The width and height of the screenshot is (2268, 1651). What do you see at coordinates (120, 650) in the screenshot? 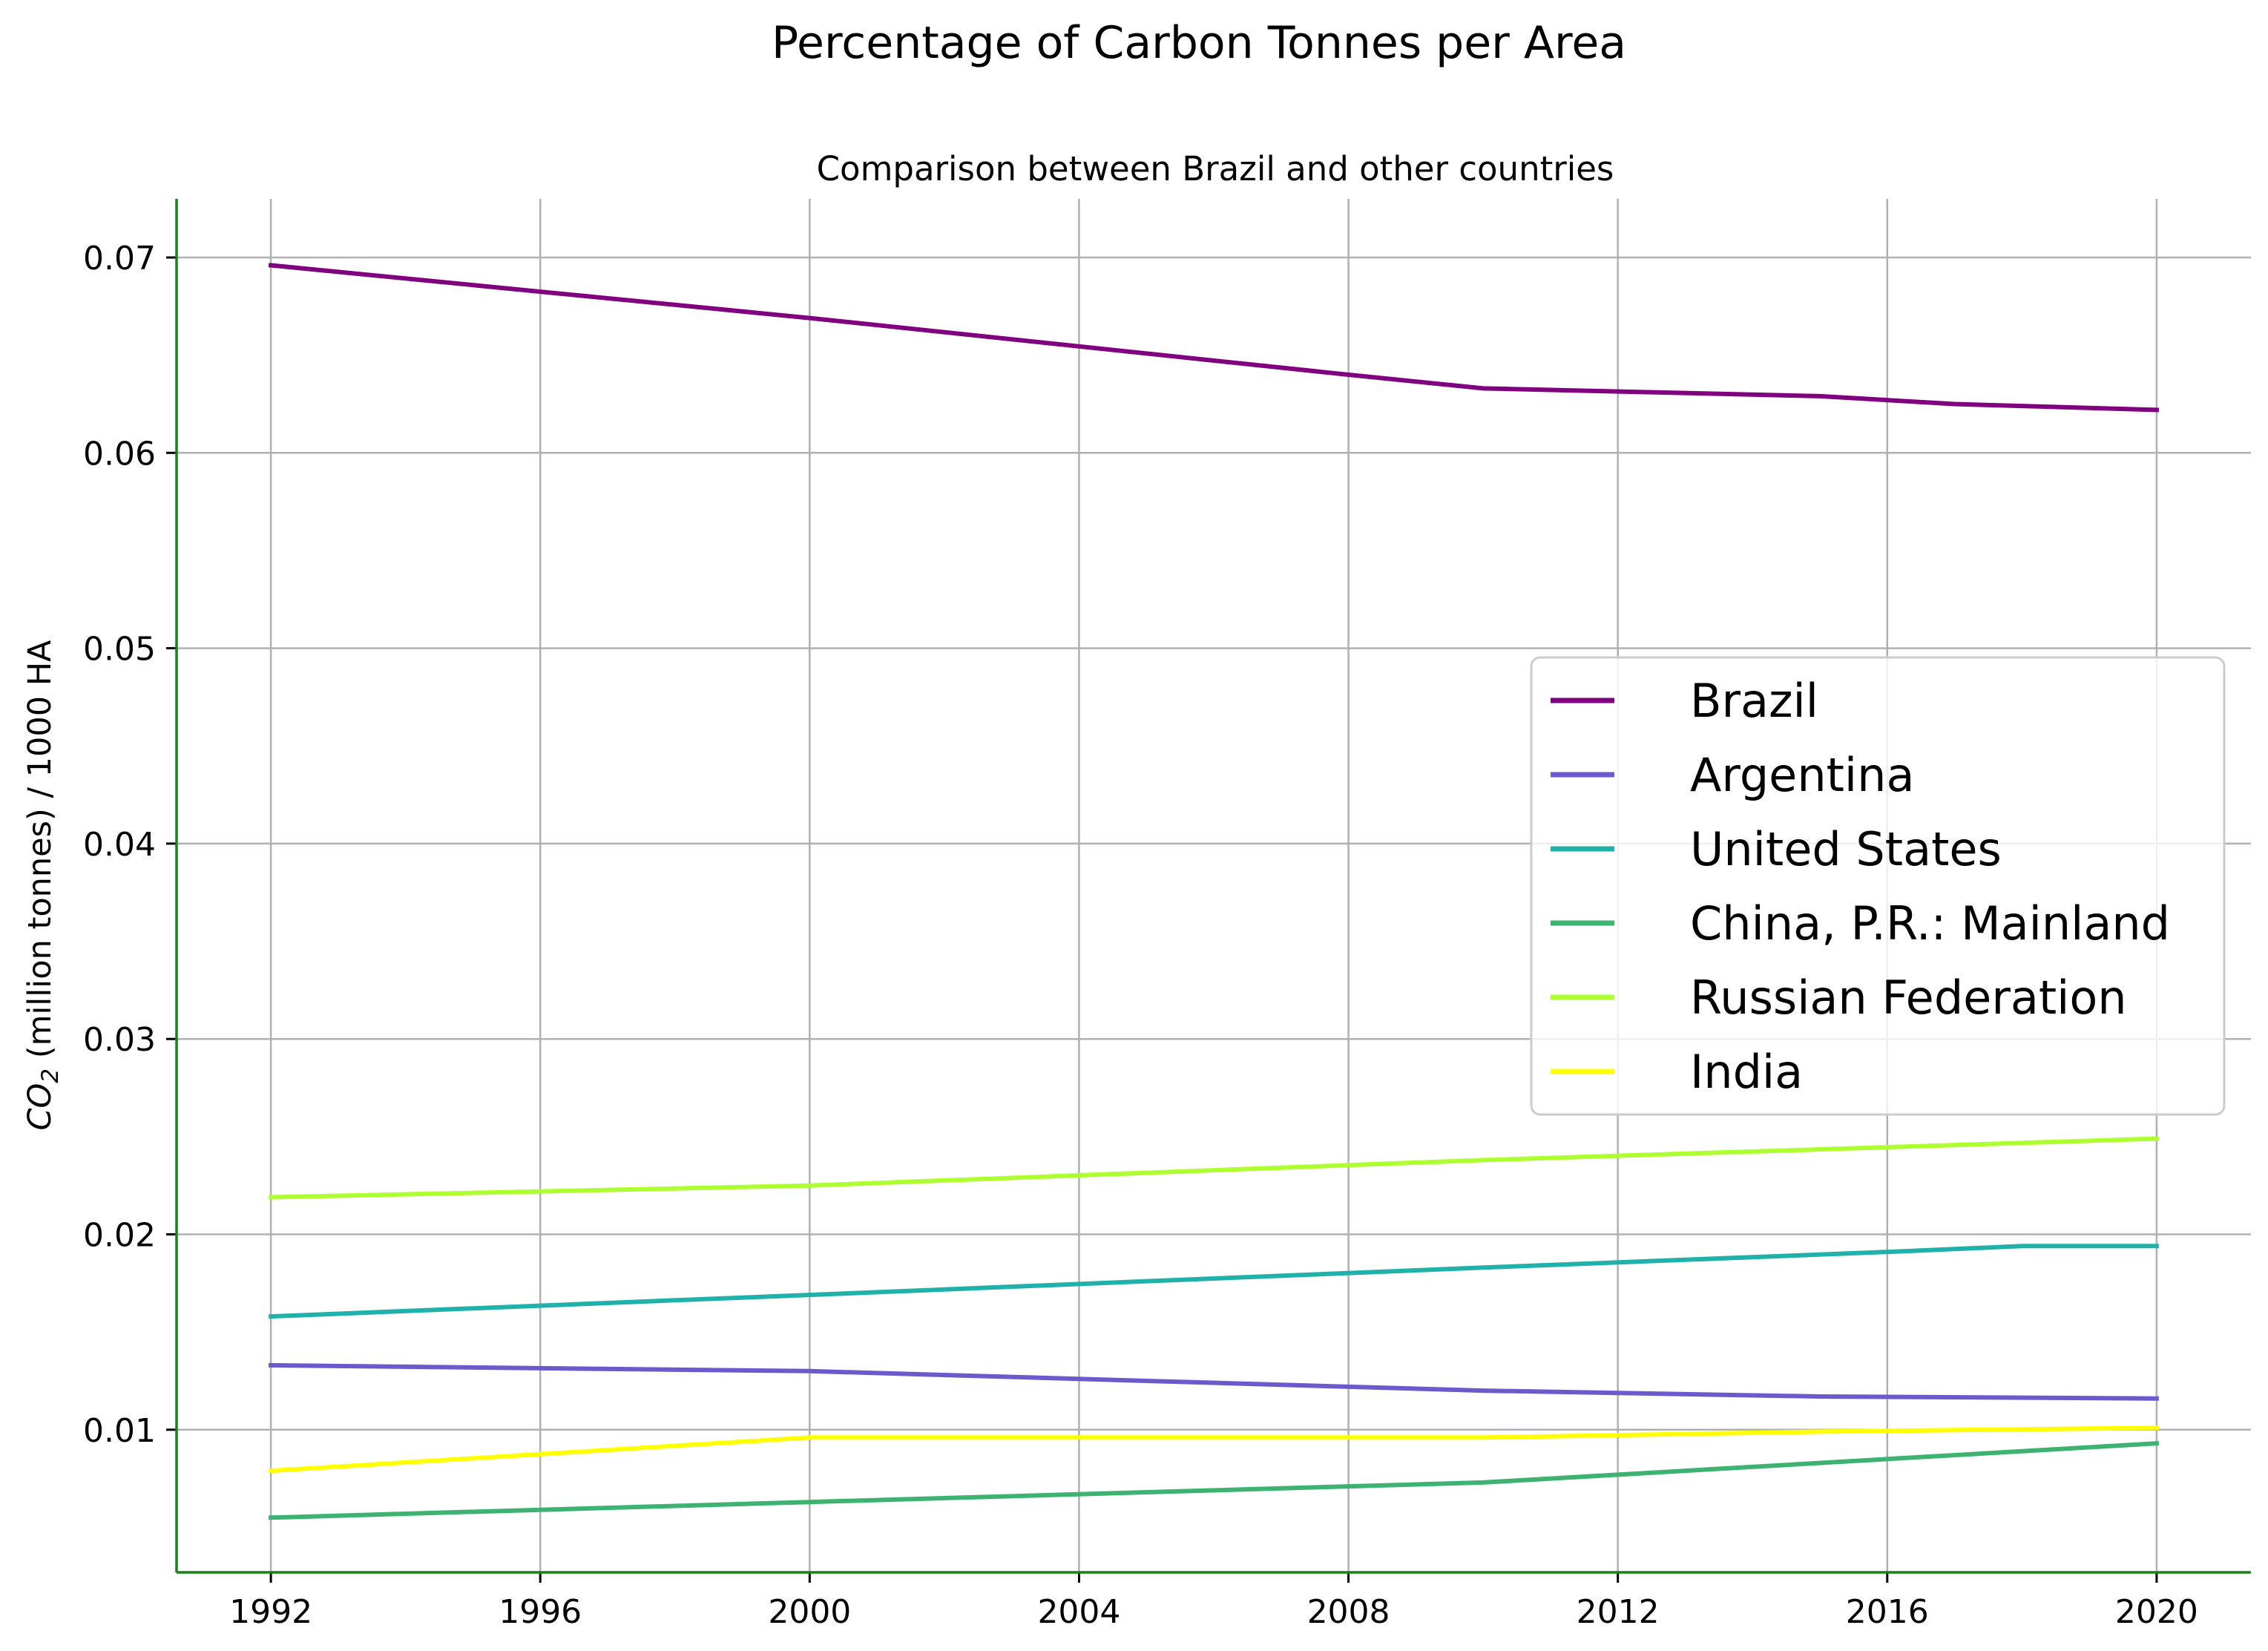
I see `y-tick-label: 0.05` at bounding box center [120, 650].